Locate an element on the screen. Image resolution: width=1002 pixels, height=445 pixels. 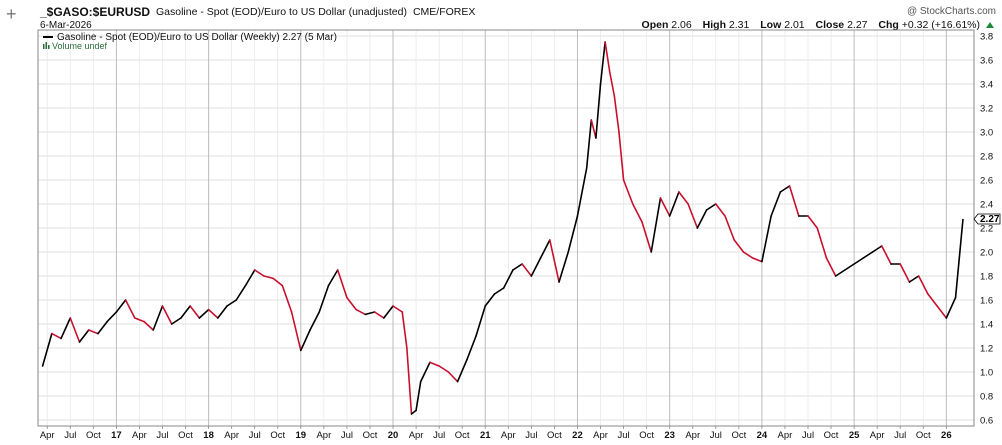
y-tick-label: 2.8 is located at coordinates (986, 157).